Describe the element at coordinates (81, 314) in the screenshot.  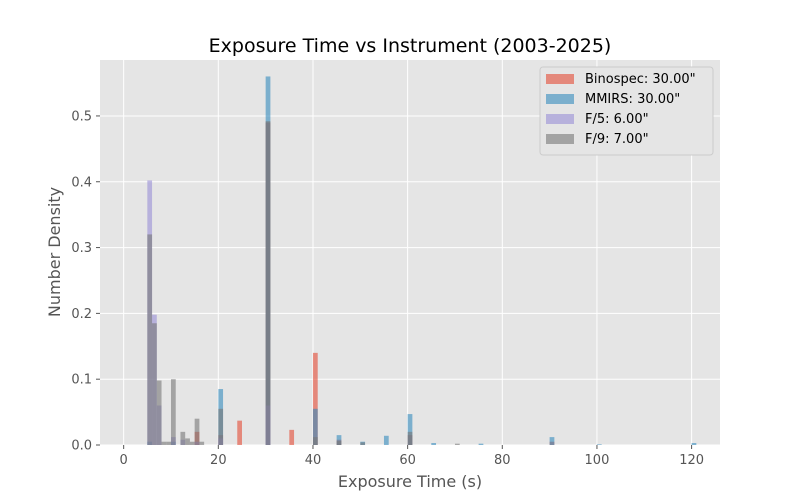
I see `y-tick-label: 0.2` at that location.